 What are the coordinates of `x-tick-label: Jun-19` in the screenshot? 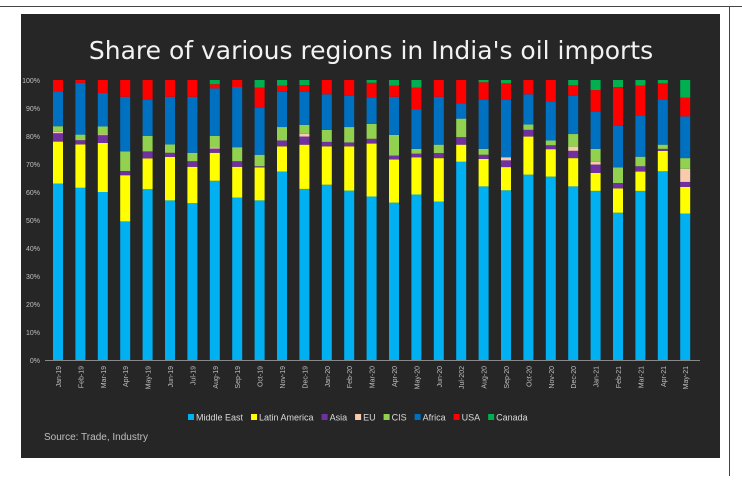 It's located at (171, 377).